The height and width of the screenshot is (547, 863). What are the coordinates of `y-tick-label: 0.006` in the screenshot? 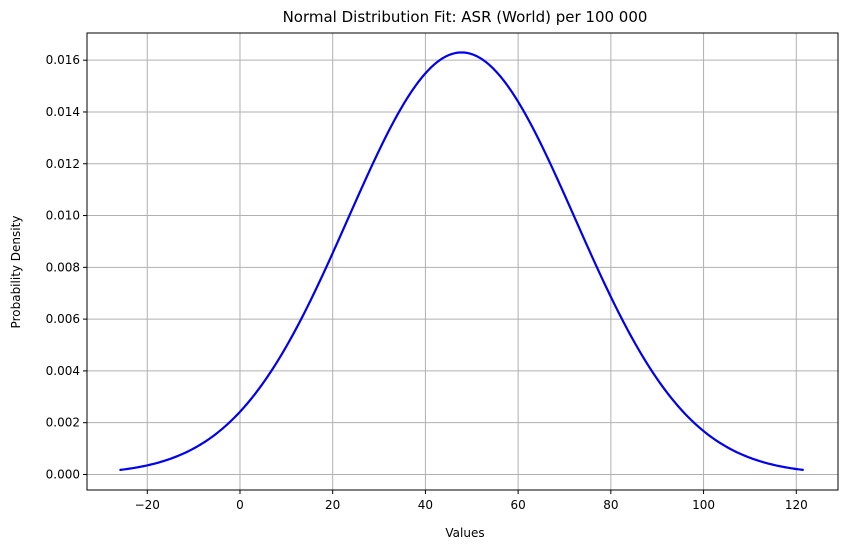 It's located at (63, 319).